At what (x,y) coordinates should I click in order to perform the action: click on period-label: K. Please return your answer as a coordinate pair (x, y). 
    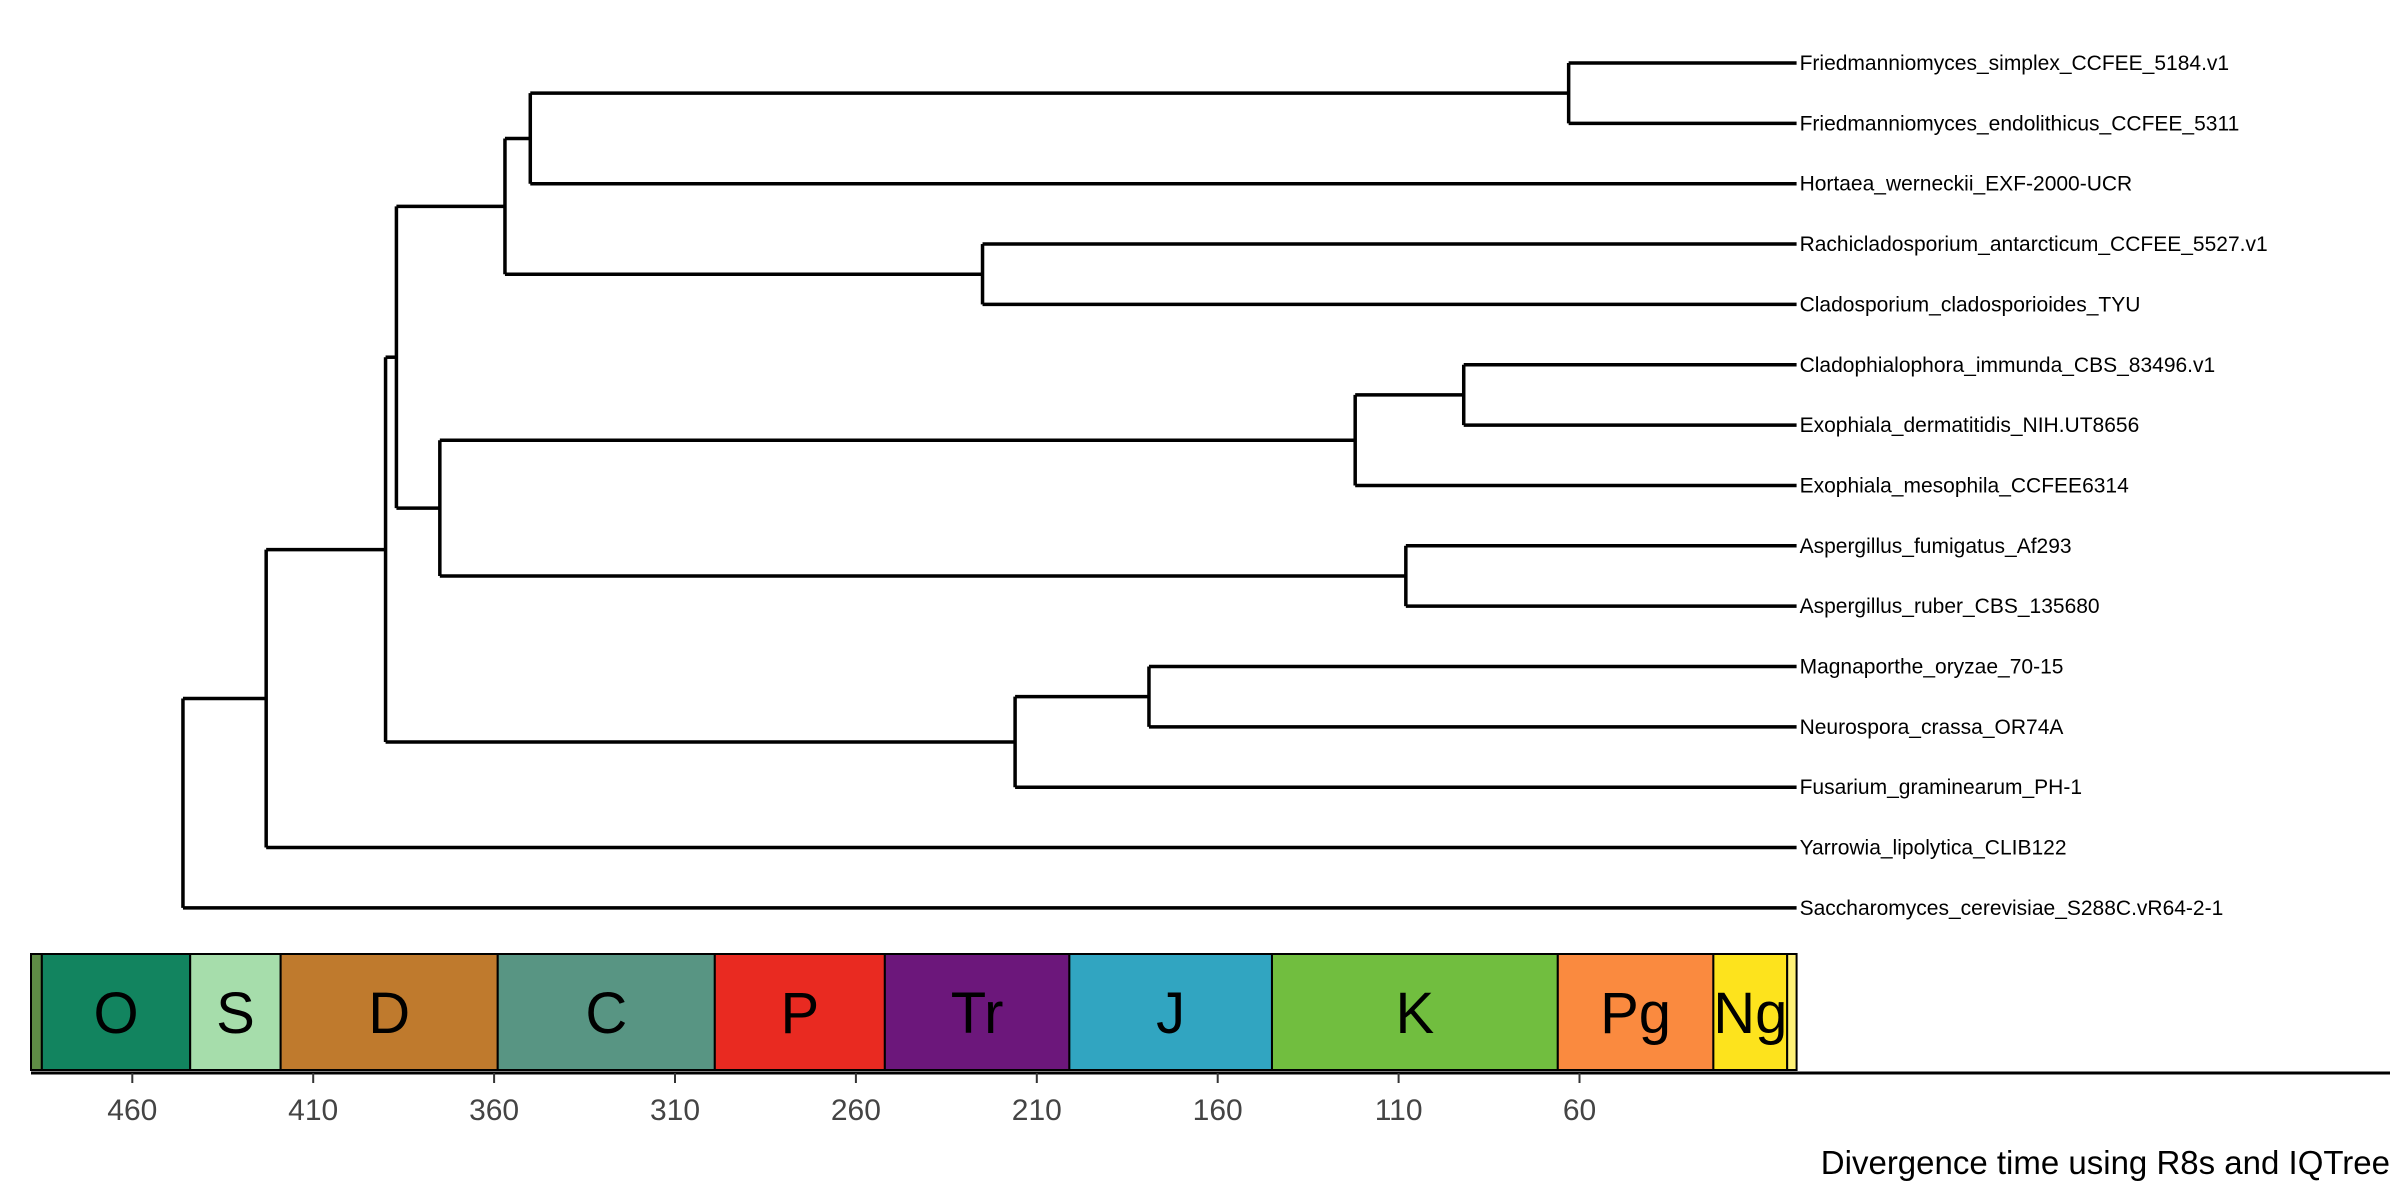
    Looking at the image, I should click on (1415, 1013).